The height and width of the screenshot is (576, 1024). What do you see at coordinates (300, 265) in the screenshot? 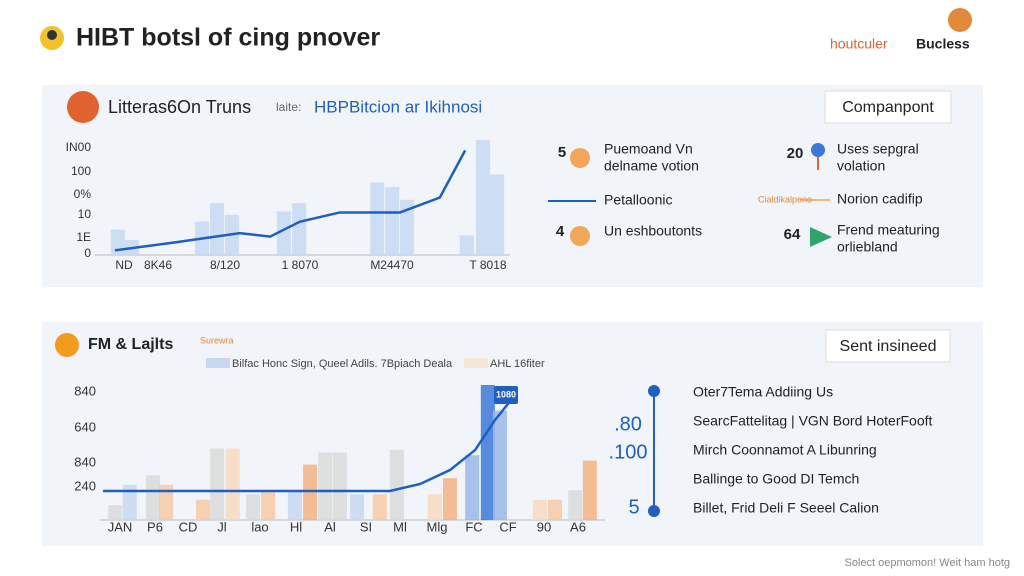
I see `x-tick-label: 1 8070` at bounding box center [300, 265].